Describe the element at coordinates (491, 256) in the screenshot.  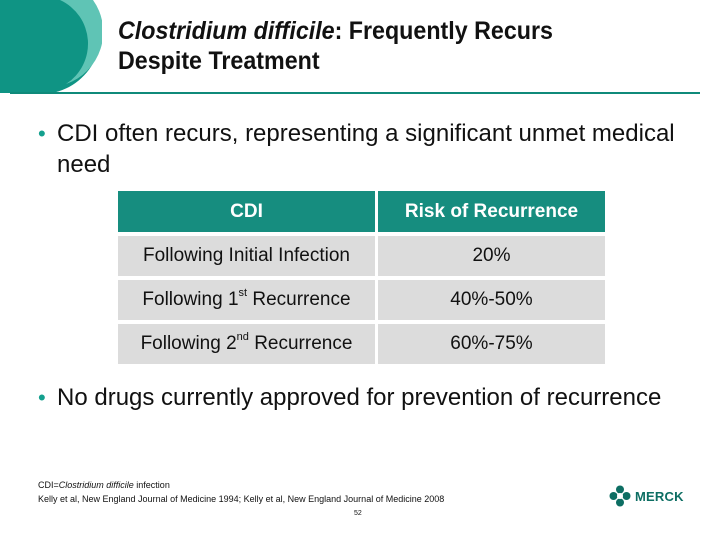
I see `row-value: 20%` at that location.